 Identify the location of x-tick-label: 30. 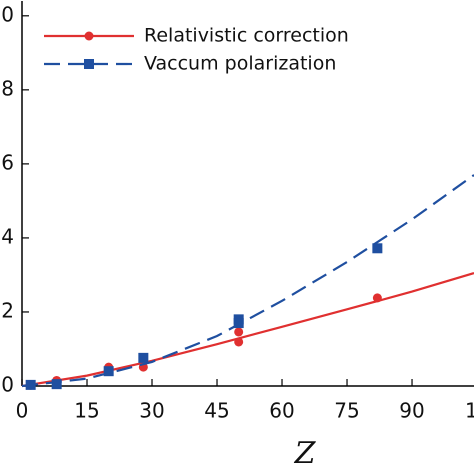
(151, 411).